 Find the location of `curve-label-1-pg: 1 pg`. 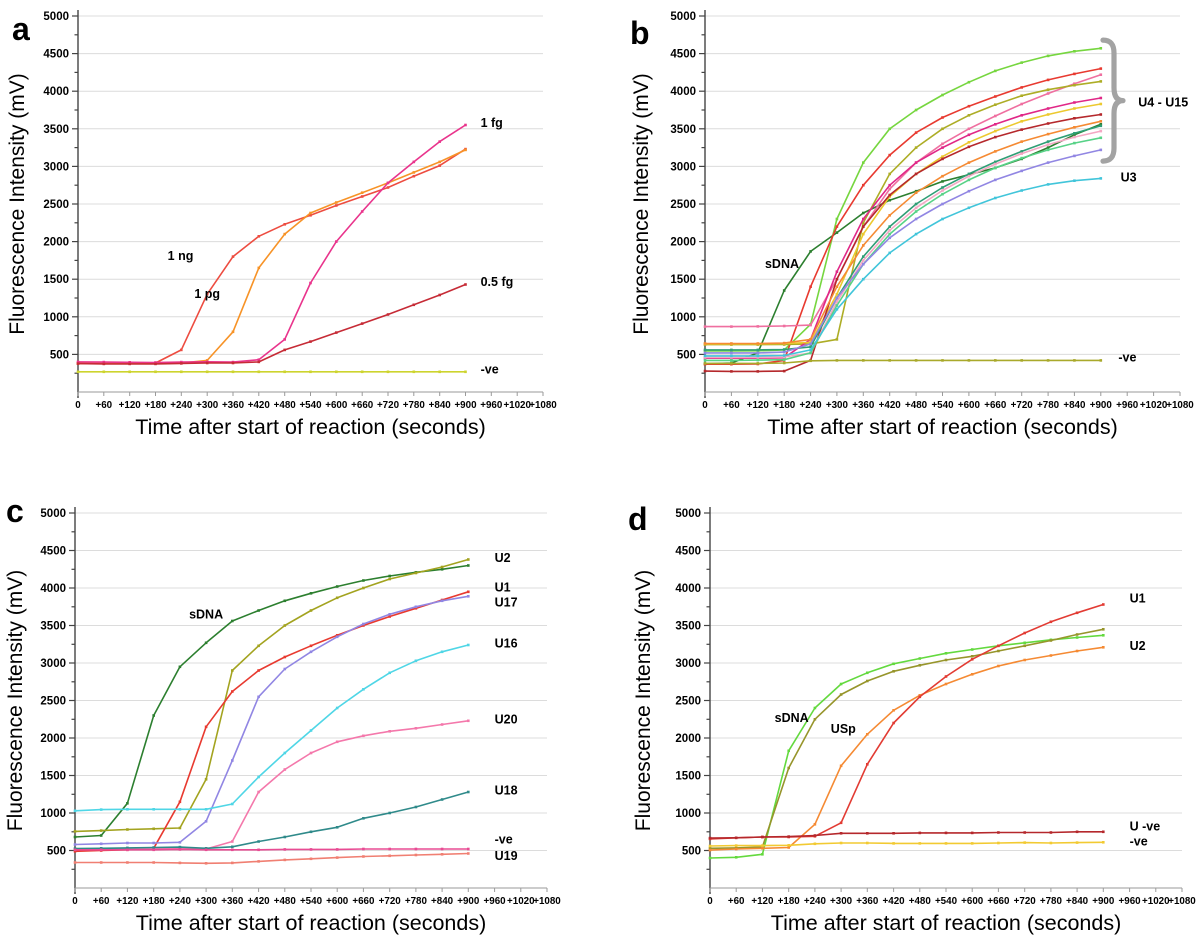

curve-label-1-pg: 1 pg is located at coordinates (207, 294).